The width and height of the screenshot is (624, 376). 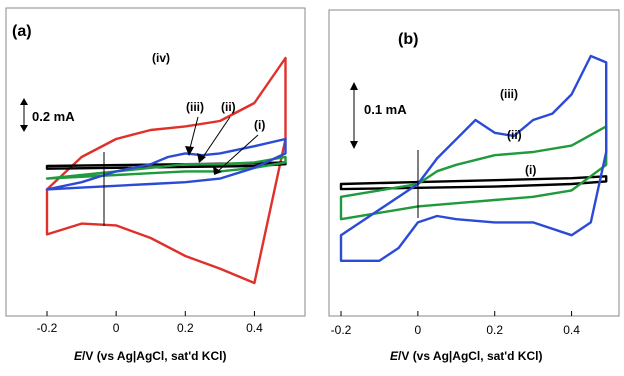 I want to click on panel-a-label: (a), so click(x=22, y=31).